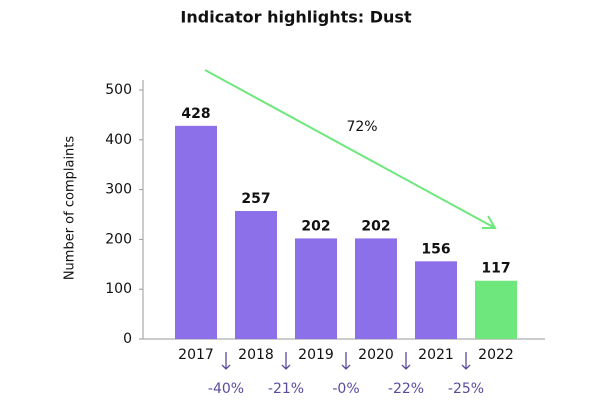 The width and height of the screenshot is (593, 413). Describe the element at coordinates (127, 339) in the screenshot. I see `y-tick-label: 0` at that location.